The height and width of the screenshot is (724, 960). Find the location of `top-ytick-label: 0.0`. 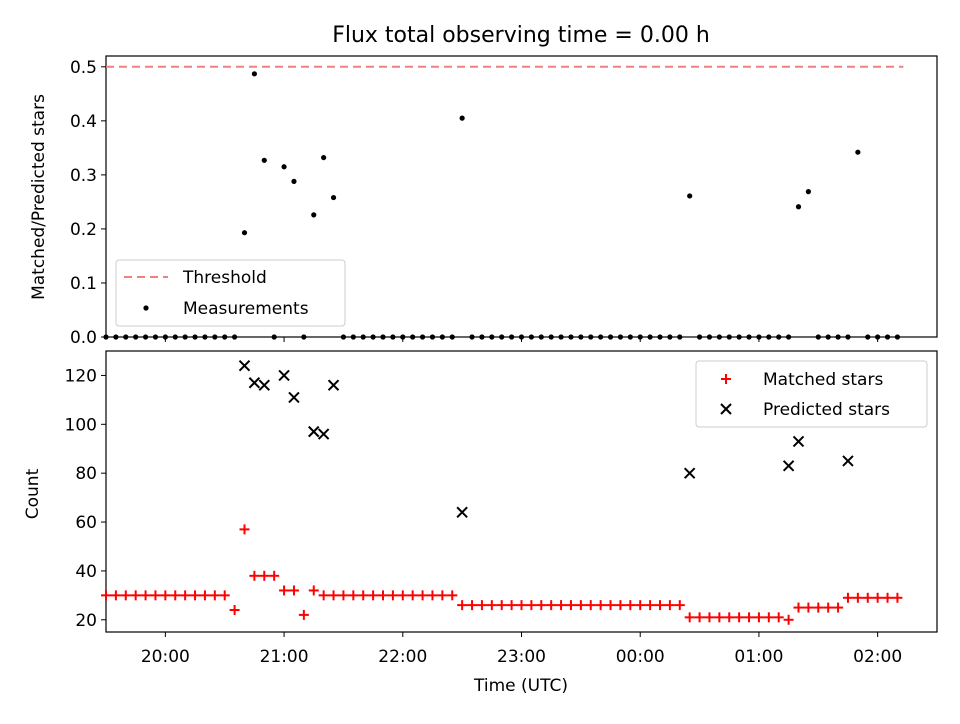

top-ytick-label: 0.0 is located at coordinates (83, 338).